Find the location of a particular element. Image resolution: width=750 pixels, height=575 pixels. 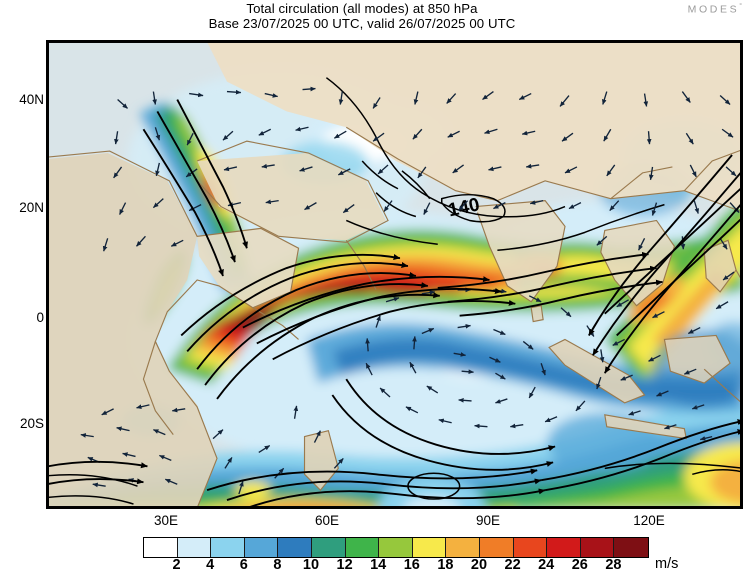

x-tick-label-30e: 30E is located at coordinates (166, 520).